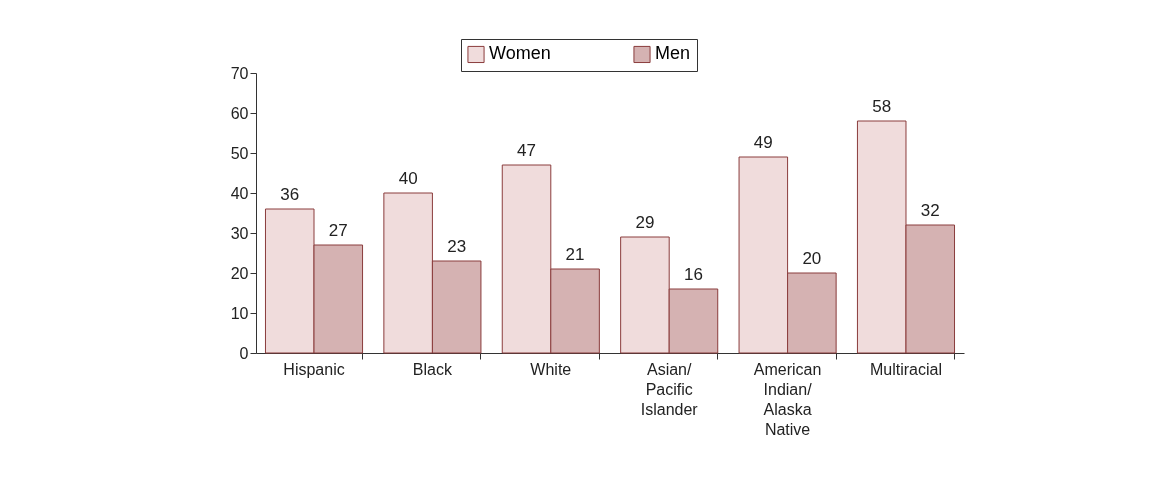 The height and width of the screenshot is (496, 1170). I want to click on y-tick-label: 60, so click(239, 113).